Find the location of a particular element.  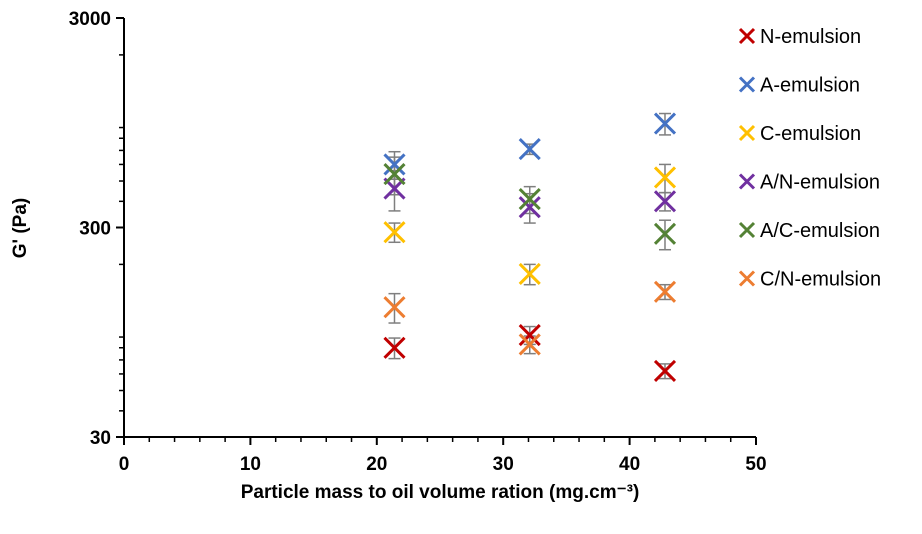

legend-label: N-emulsion is located at coordinates (810, 37).